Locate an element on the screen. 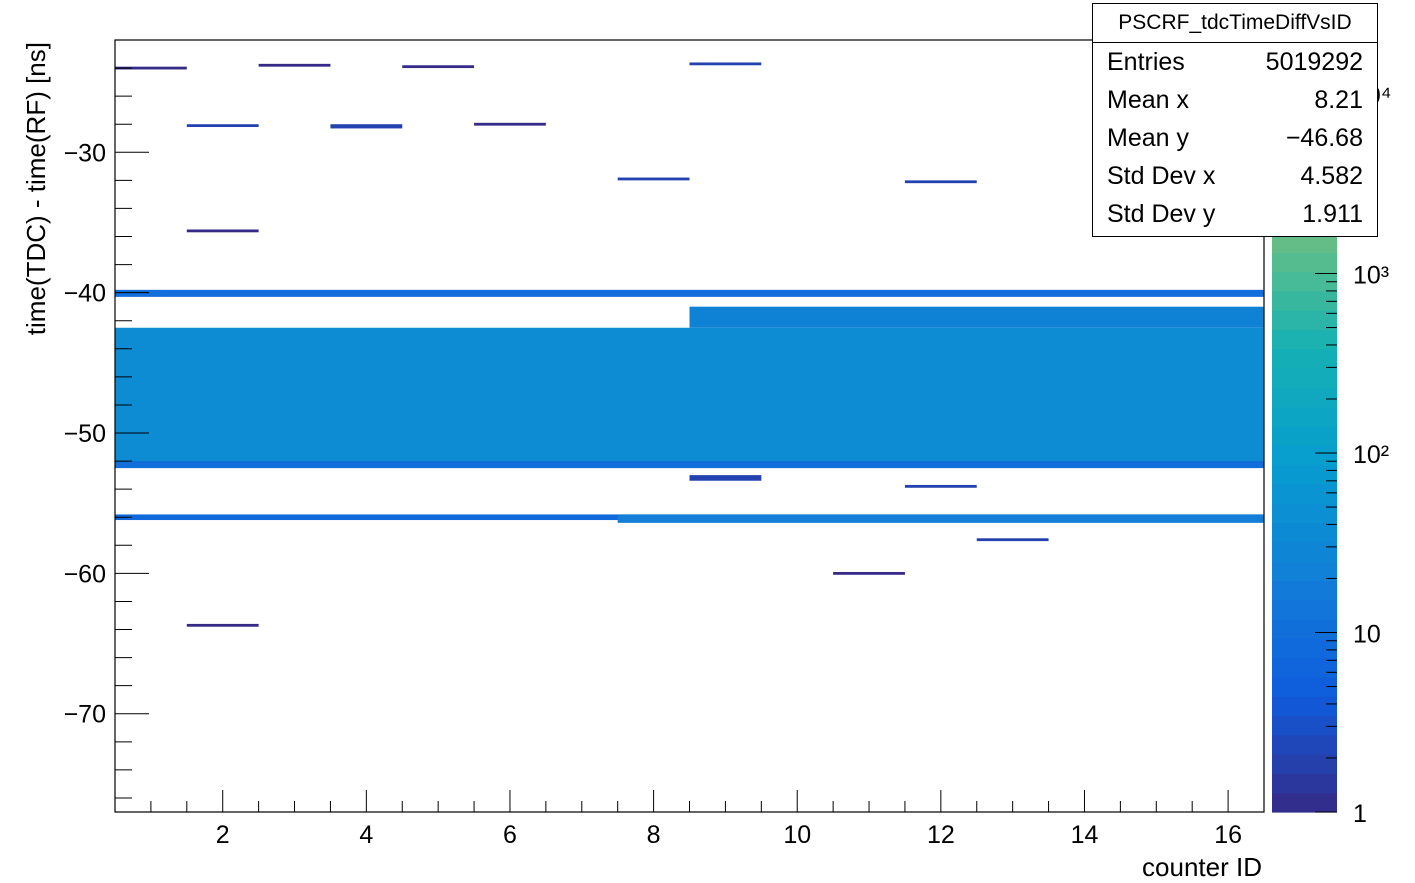 The width and height of the screenshot is (1415, 883). x-tick-label: 10 is located at coordinates (797, 835).